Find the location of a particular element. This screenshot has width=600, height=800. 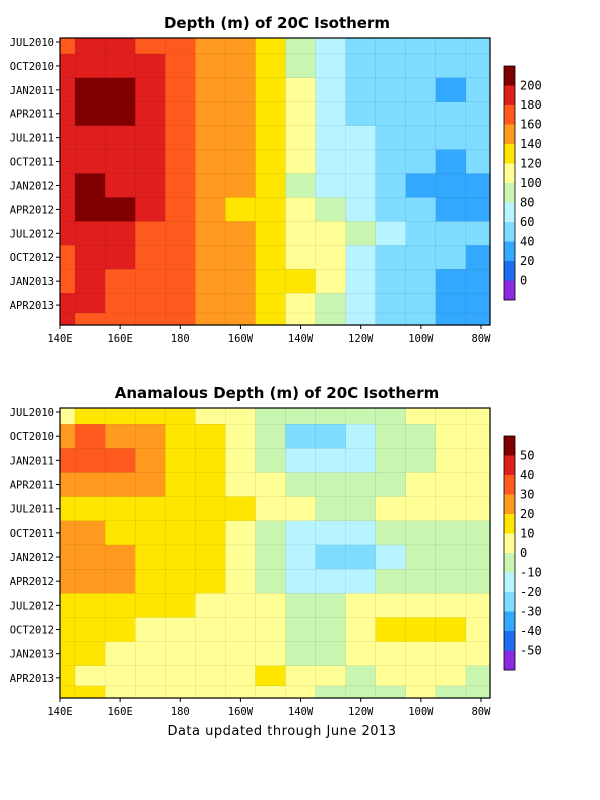

y-tick-label: JUL2012 is located at coordinates (32, 234).